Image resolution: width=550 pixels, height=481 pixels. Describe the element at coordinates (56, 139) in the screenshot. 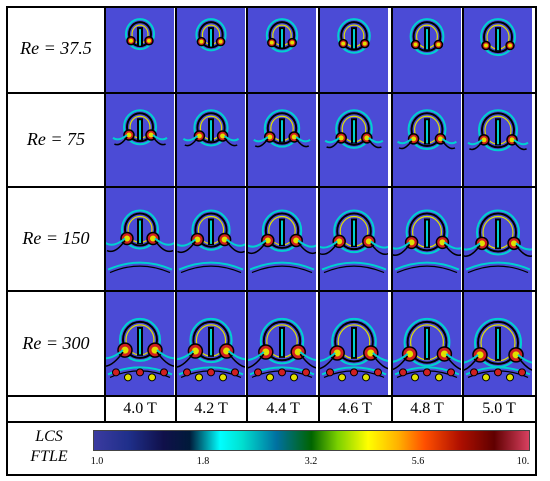

I see `row-label-re-75: Re = 75` at that location.